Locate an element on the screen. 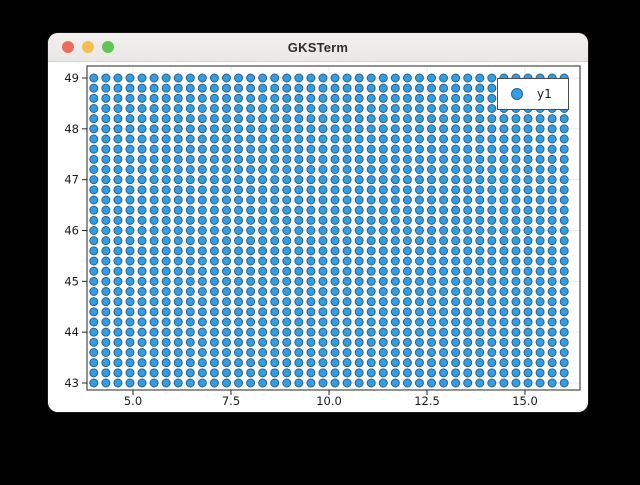  x-tick-label: 7.5 is located at coordinates (231, 401).